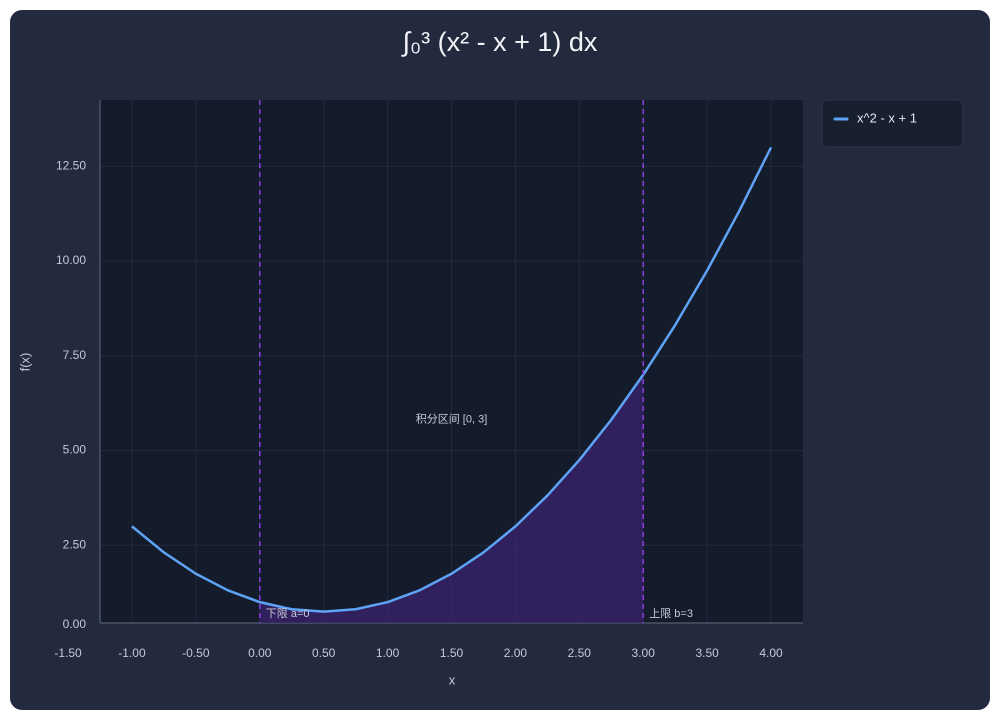 The width and height of the screenshot is (1000, 720). I want to click on y-tick-label: 5.00, so click(75, 450).